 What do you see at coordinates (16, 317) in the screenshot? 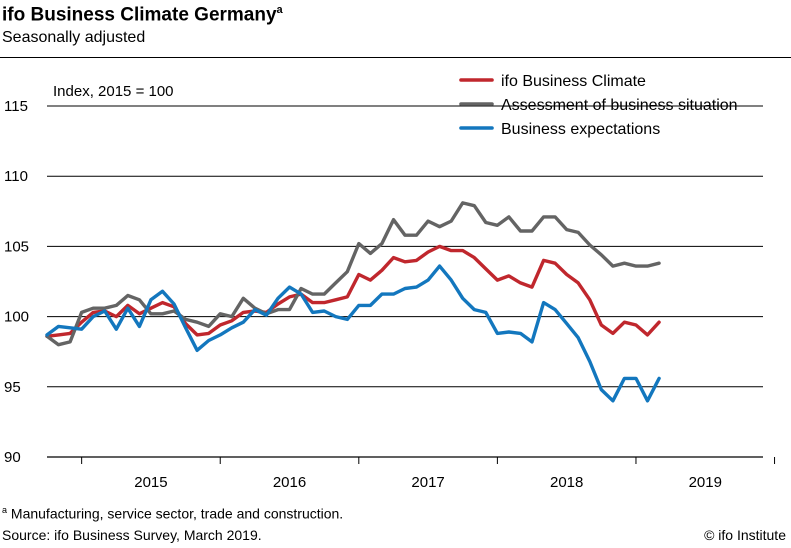
I see `y-tick-label: 100` at bounding box center [16, 317].